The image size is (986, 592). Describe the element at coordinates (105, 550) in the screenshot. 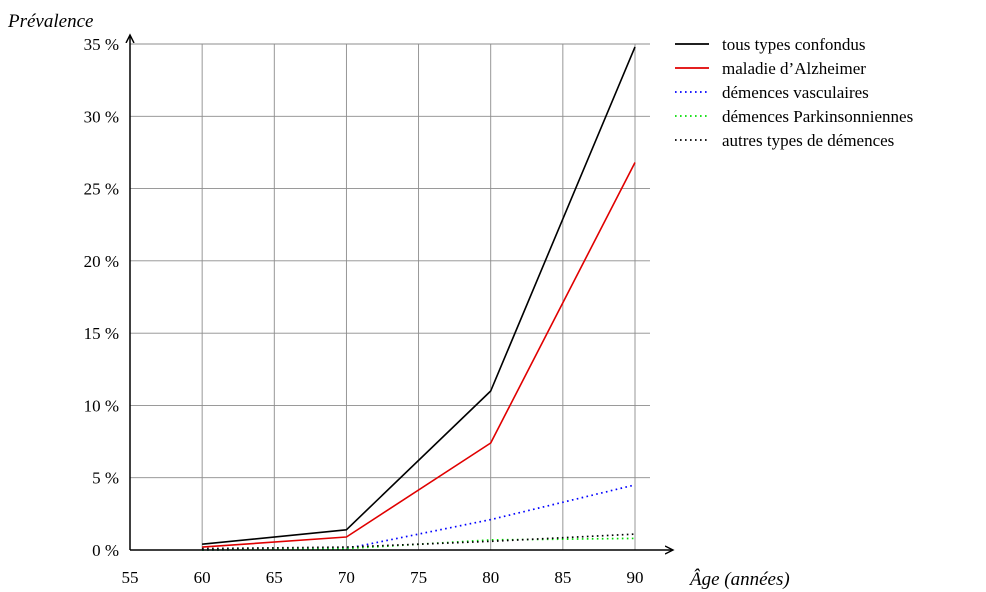

I see `y-tick-label: 0 %` at that location.